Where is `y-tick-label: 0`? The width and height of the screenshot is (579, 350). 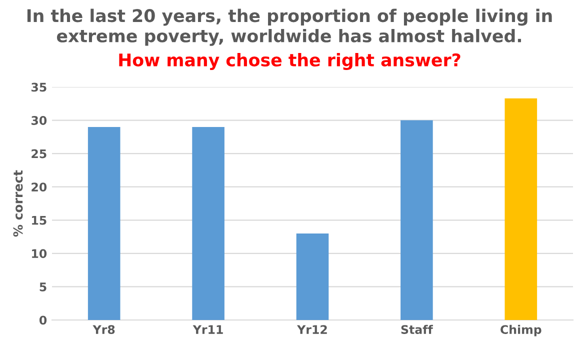 y-tick-label: 0 is located at coordinates (43, 320).